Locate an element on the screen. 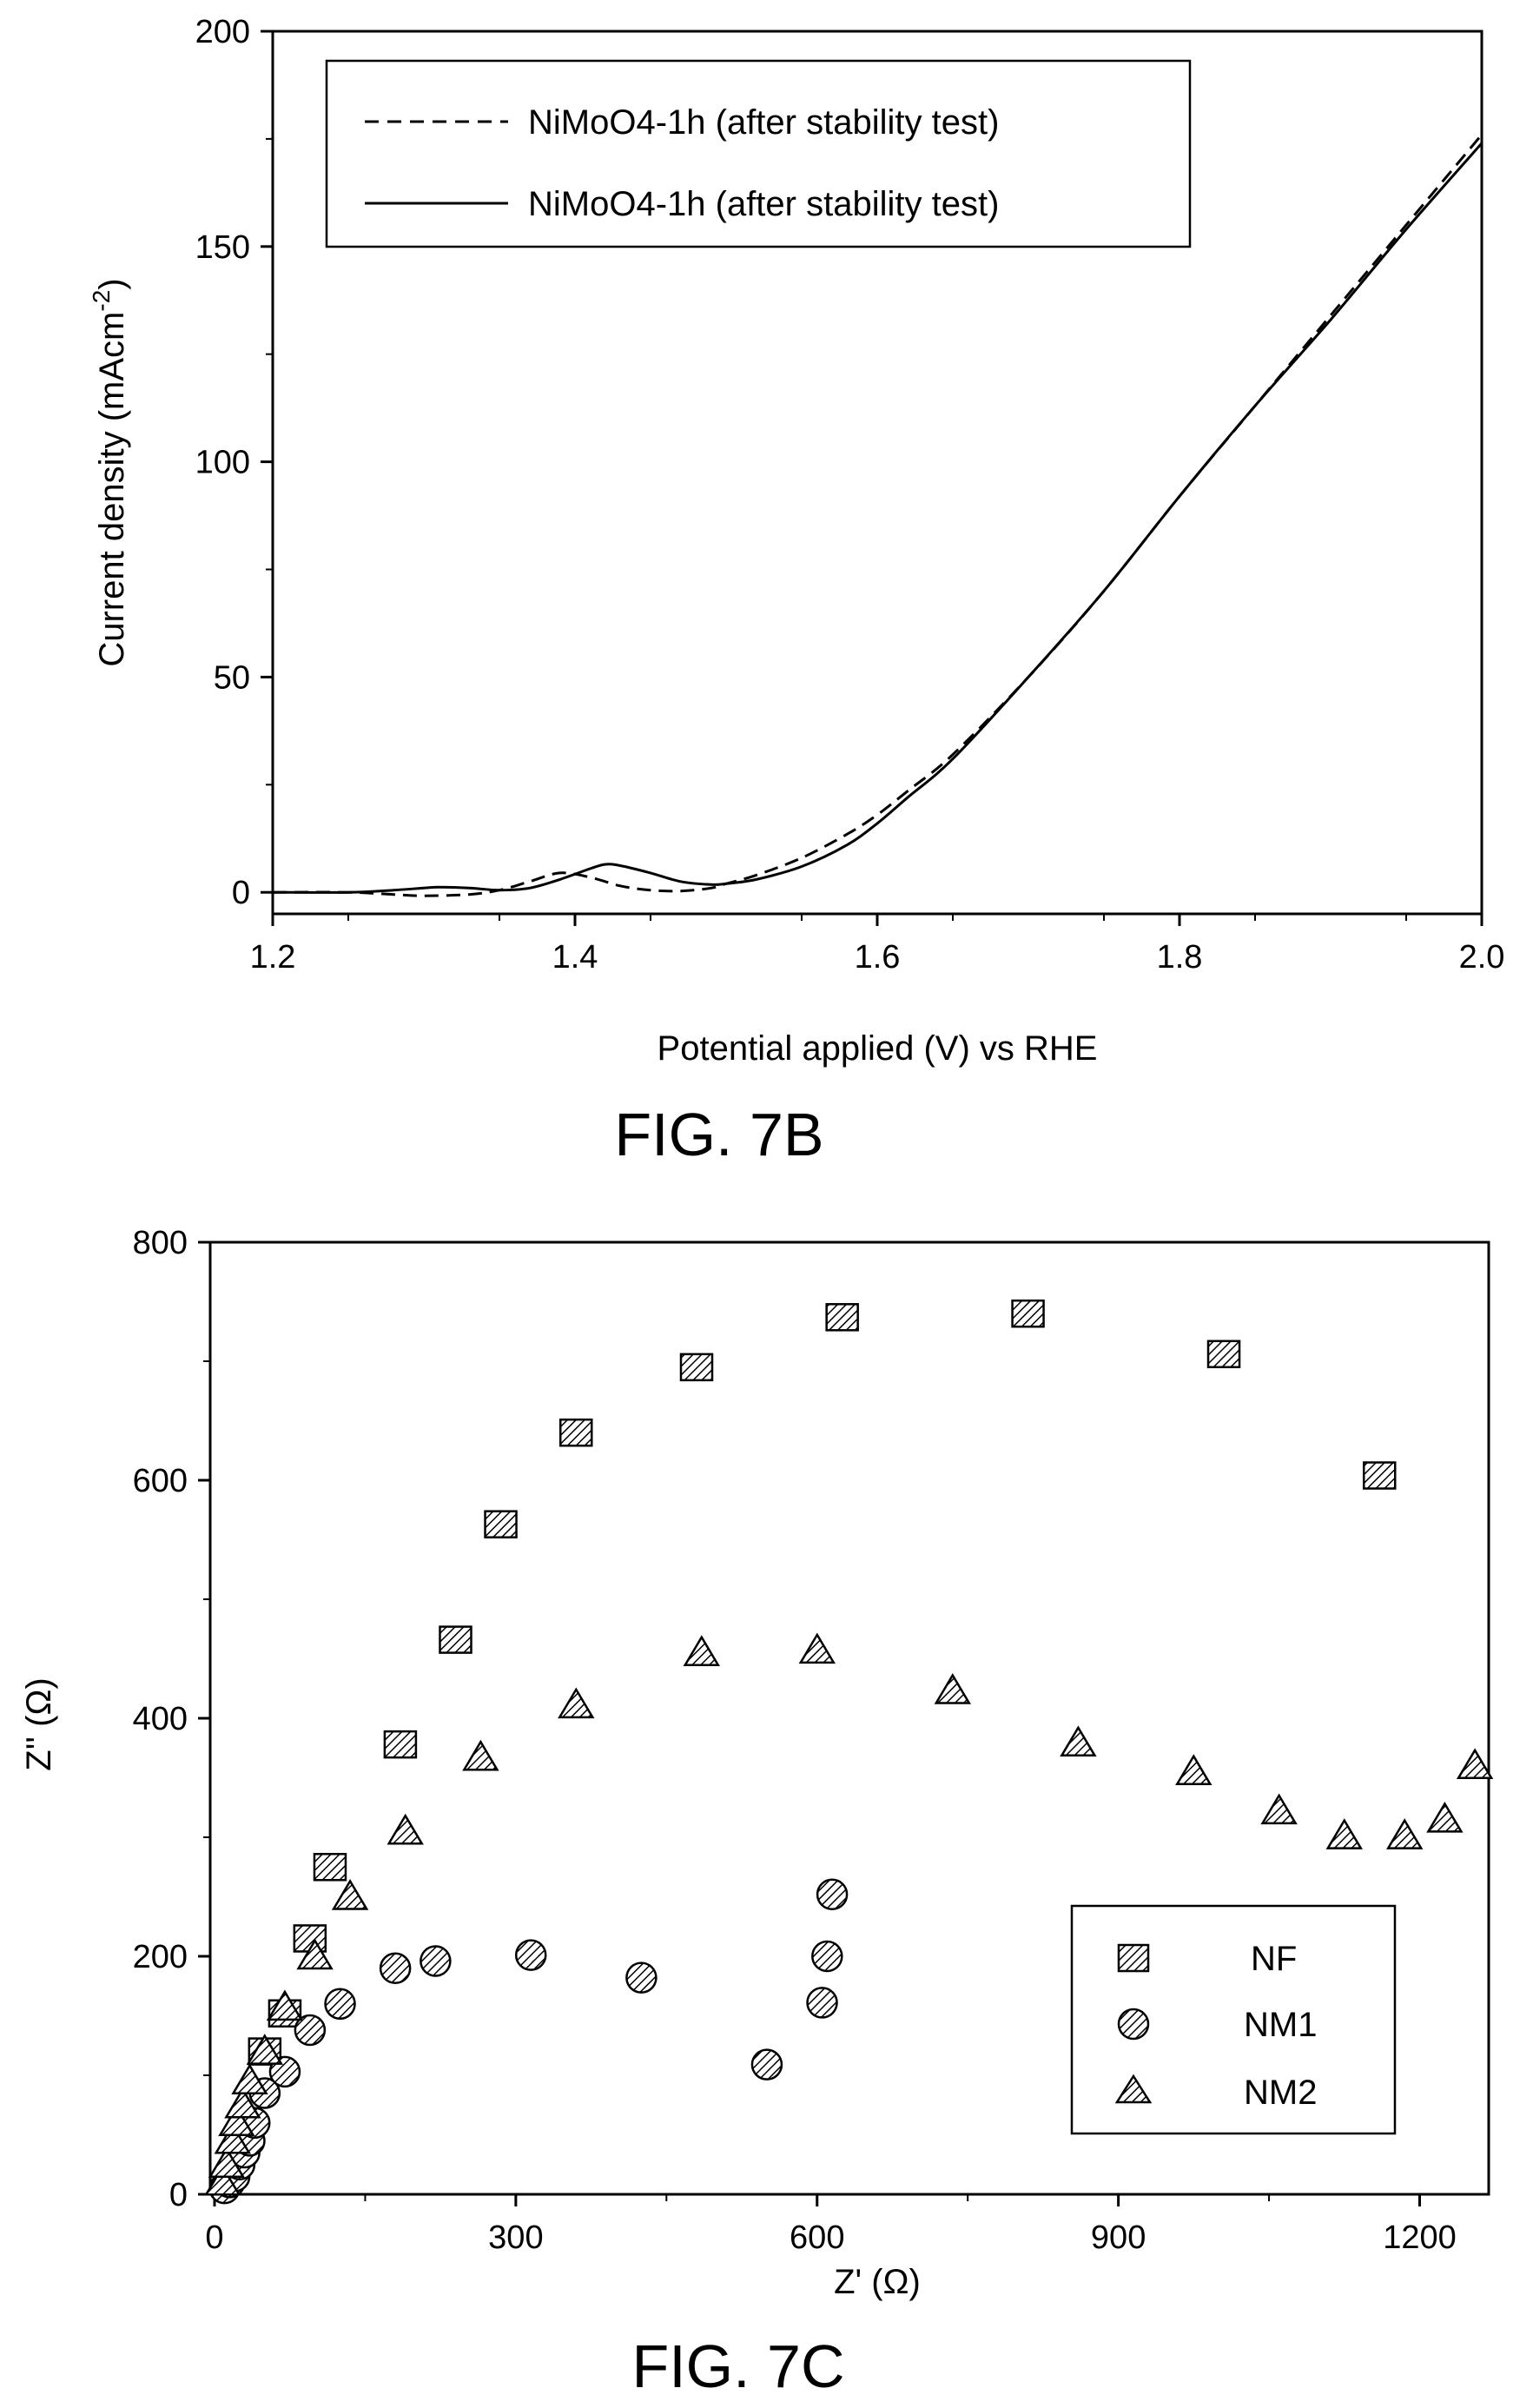  y-tick-label-7c: 800 is located at coordinates (160, 1243).